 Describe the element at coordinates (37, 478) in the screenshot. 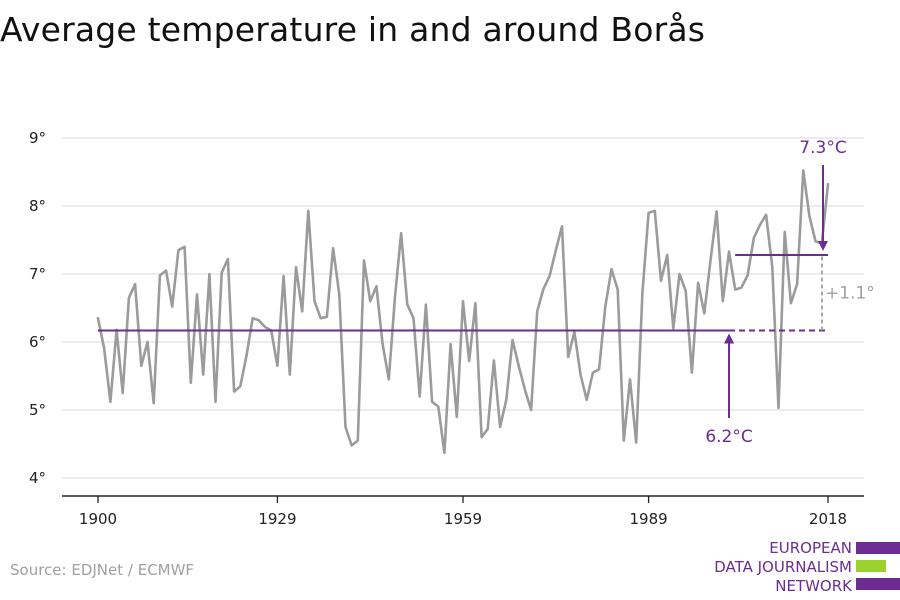

I see `y-tick-label-4: 4°` at that location.